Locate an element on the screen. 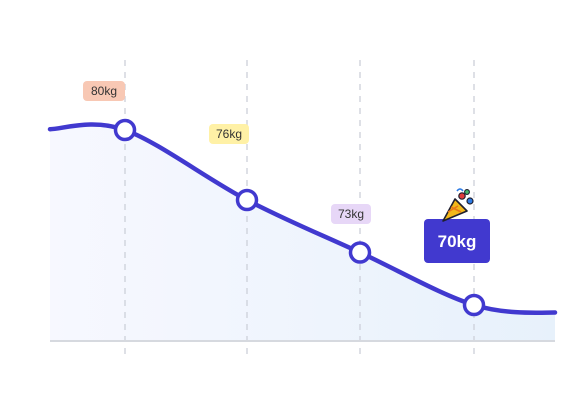 The image size is (582, 400). value-label-2: 76kg is located at coordinates (229, 134).